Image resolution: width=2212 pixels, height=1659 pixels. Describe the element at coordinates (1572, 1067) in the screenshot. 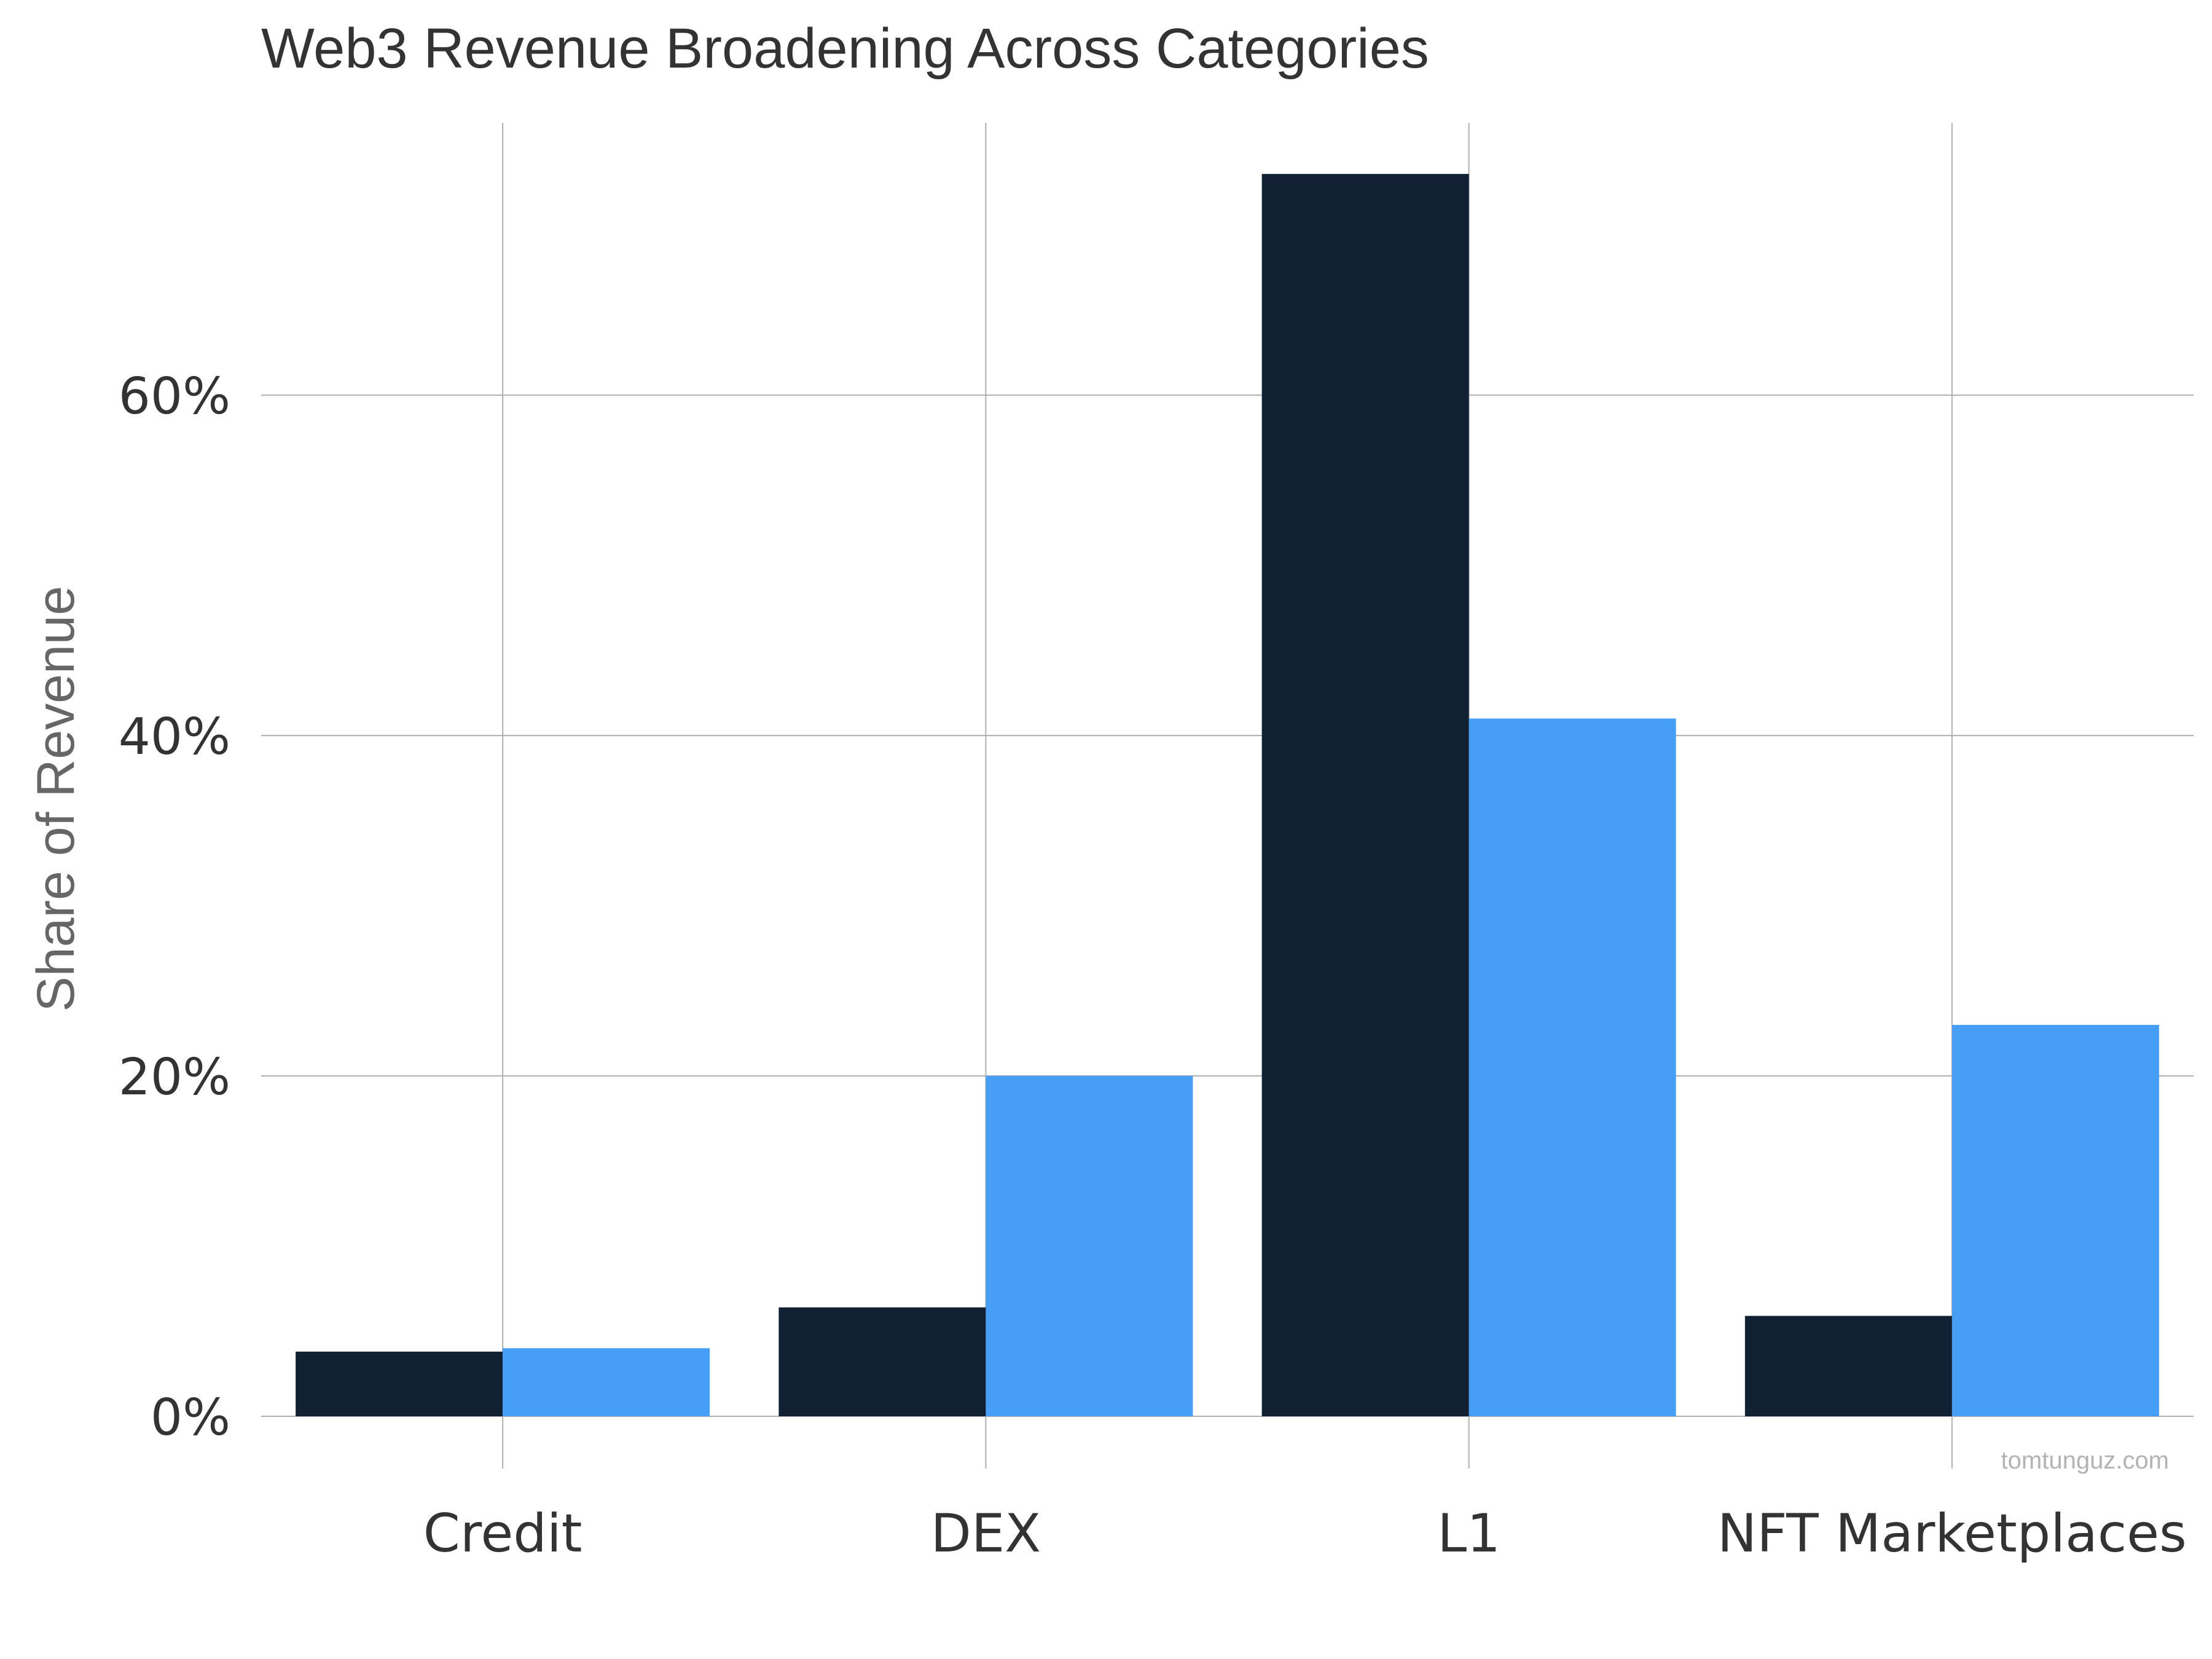

I see `bar-series2-l1` at that location.